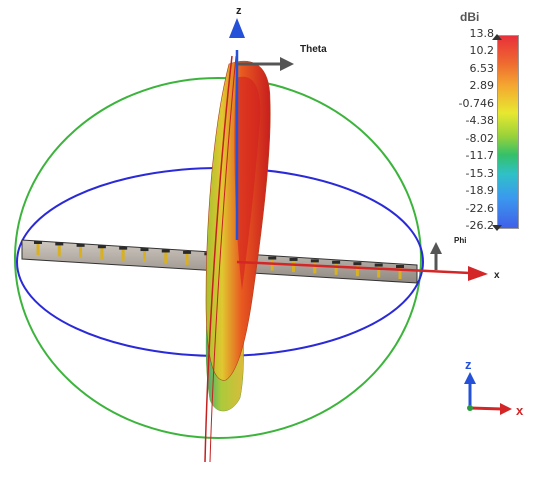 This screenshot has width=550, height=484. Describe the element at coordinates (476, 103) in the screenshot. I see `colorbar-tick-label: -0.746` at that location.